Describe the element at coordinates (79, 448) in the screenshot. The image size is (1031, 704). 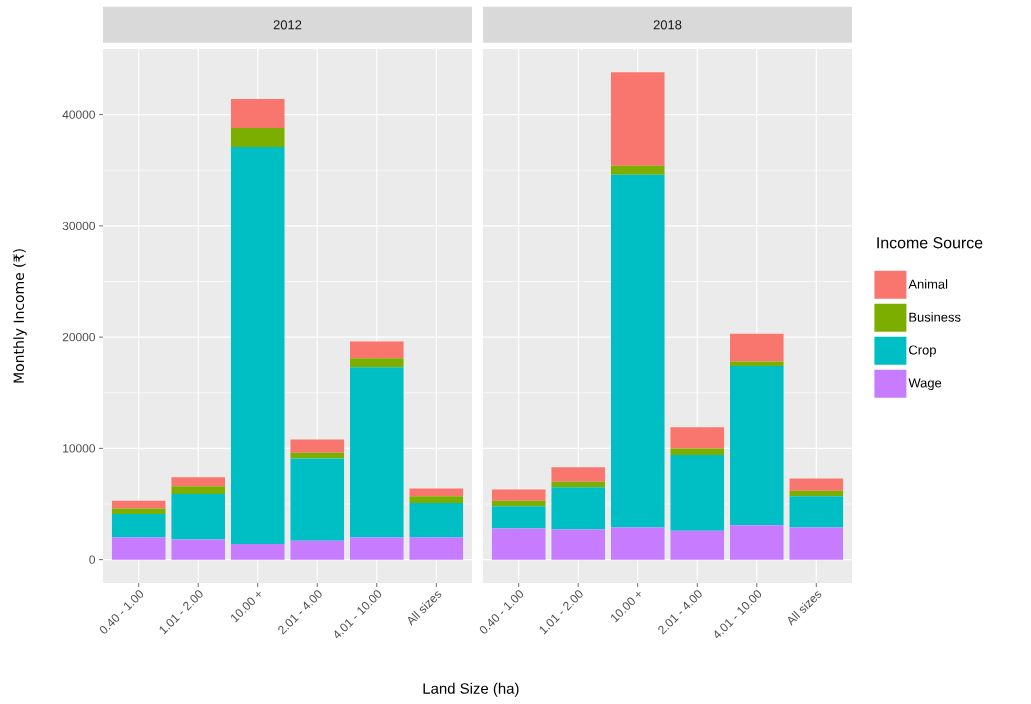
I see `y-tick-label: 10000` at that location.